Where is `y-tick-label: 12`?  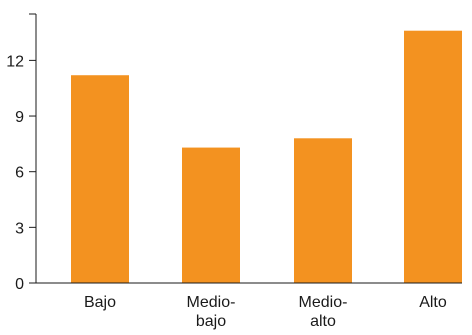 y-tick-label: 12 is located at coordinates (15, 61).